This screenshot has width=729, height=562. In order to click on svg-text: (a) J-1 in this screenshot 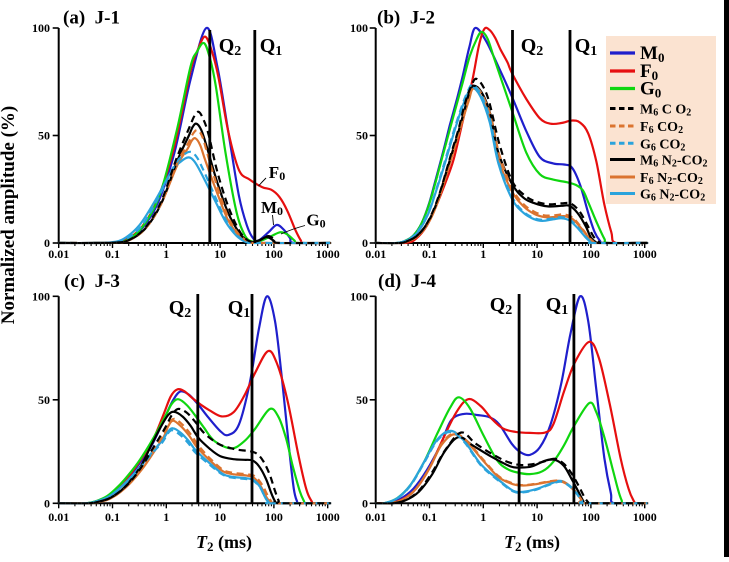, I will do `click(91, 18)`.